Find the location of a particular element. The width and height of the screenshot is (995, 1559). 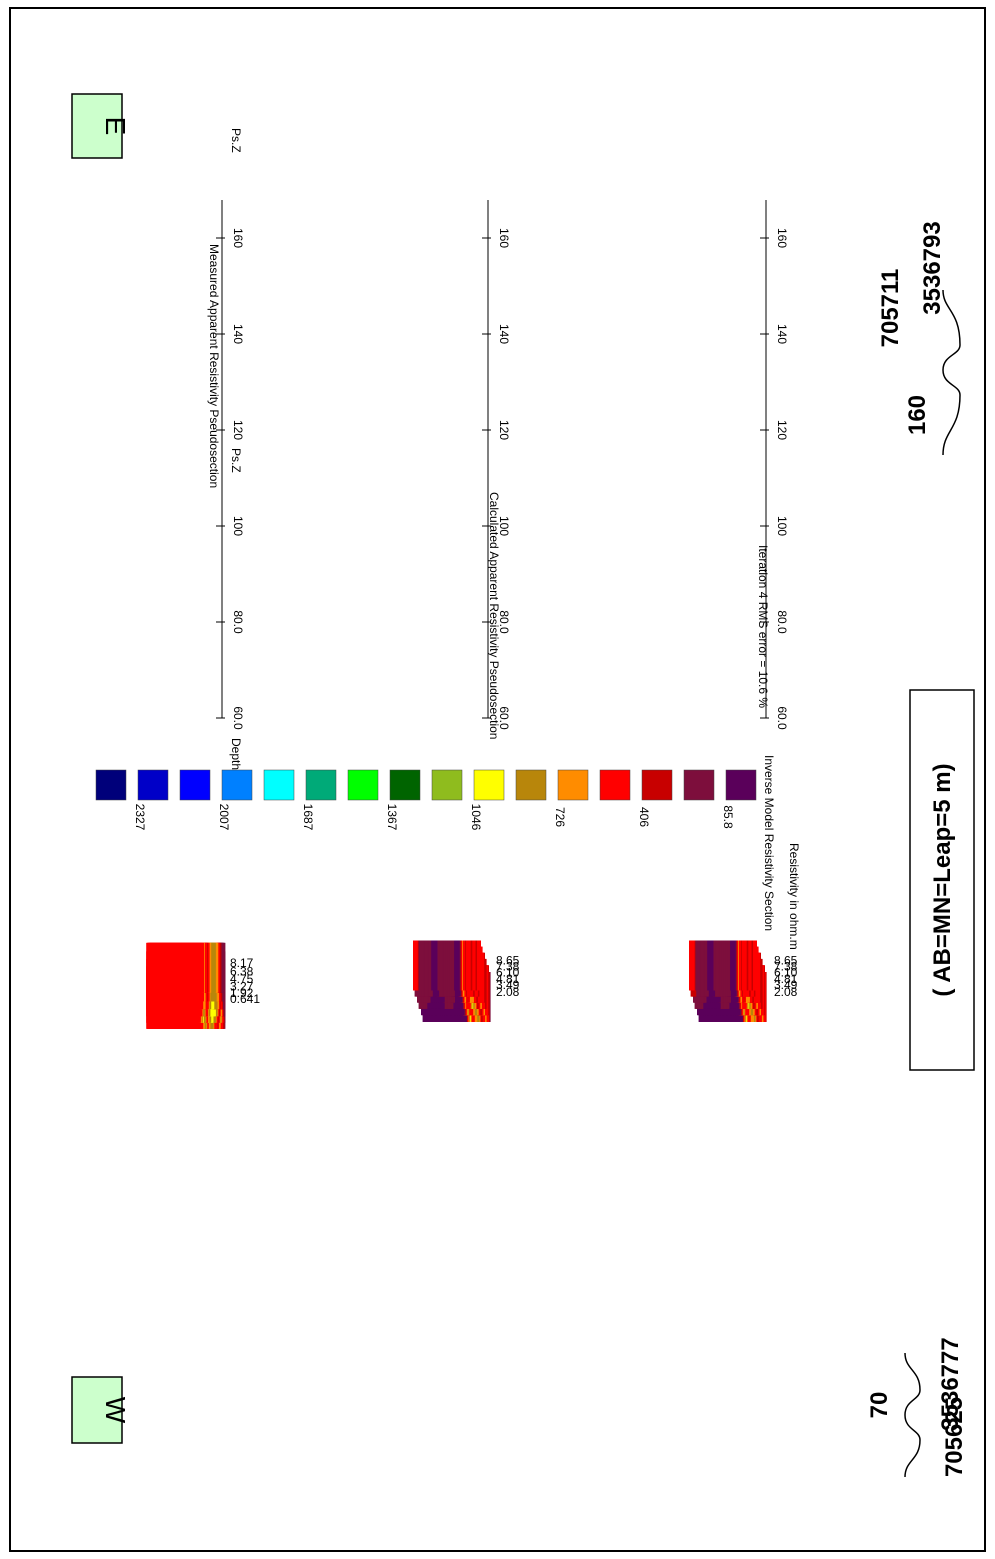

east-label-box: E is located at coordinates (101, 126).